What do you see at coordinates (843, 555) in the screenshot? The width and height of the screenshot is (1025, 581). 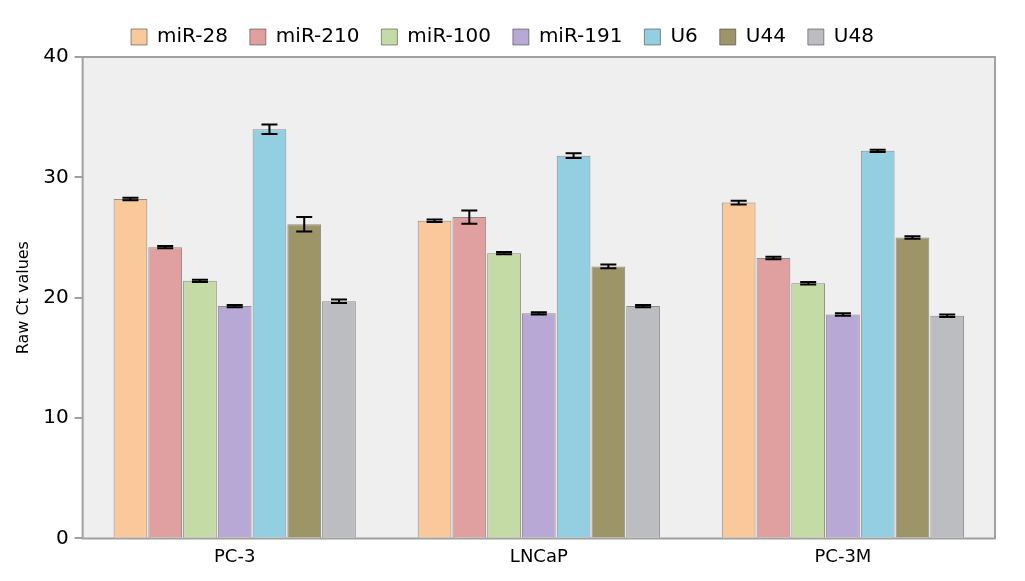 I see `x-tick-label: PC-3M` at bounding box center [843, 555].